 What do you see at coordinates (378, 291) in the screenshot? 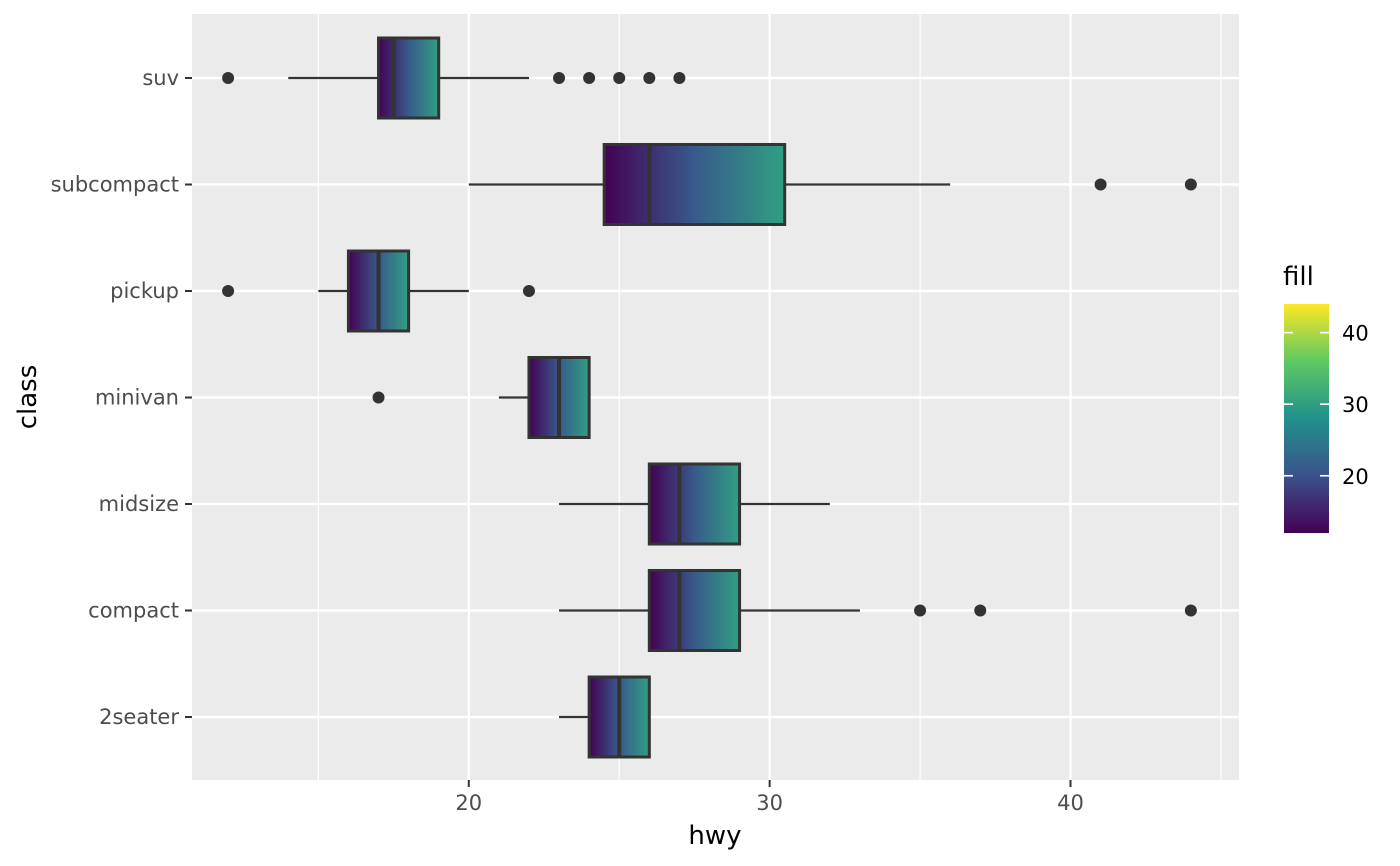
I see `box-pickup` at bounding box center [378, 291].